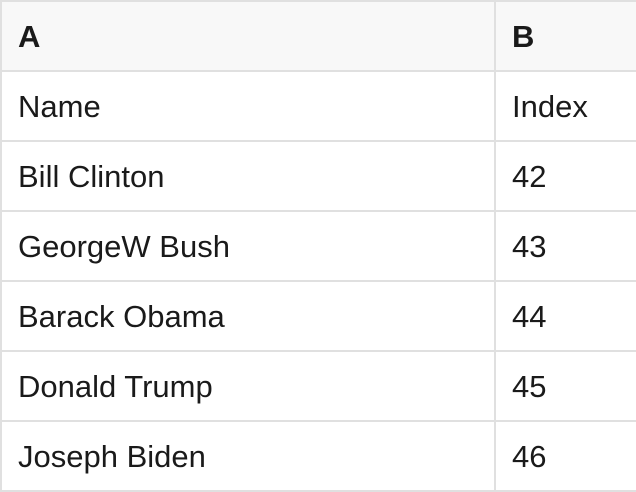  I want to click on table-row: GeorgeW Bush 43, so click(319, 247).